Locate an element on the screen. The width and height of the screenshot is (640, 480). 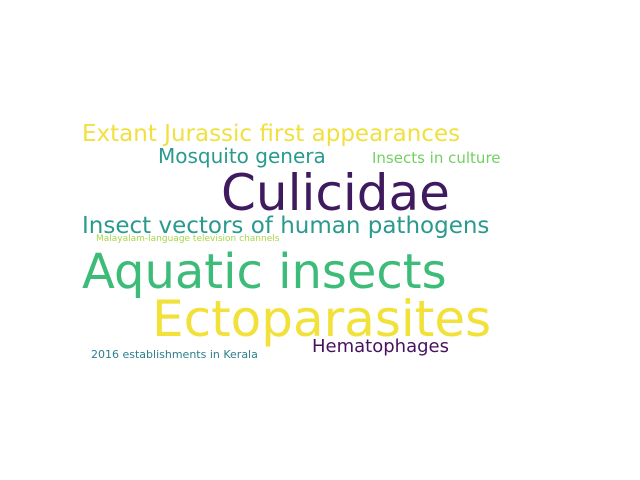
word-culicidae: Culicidae is located at coordinates (335, 193).